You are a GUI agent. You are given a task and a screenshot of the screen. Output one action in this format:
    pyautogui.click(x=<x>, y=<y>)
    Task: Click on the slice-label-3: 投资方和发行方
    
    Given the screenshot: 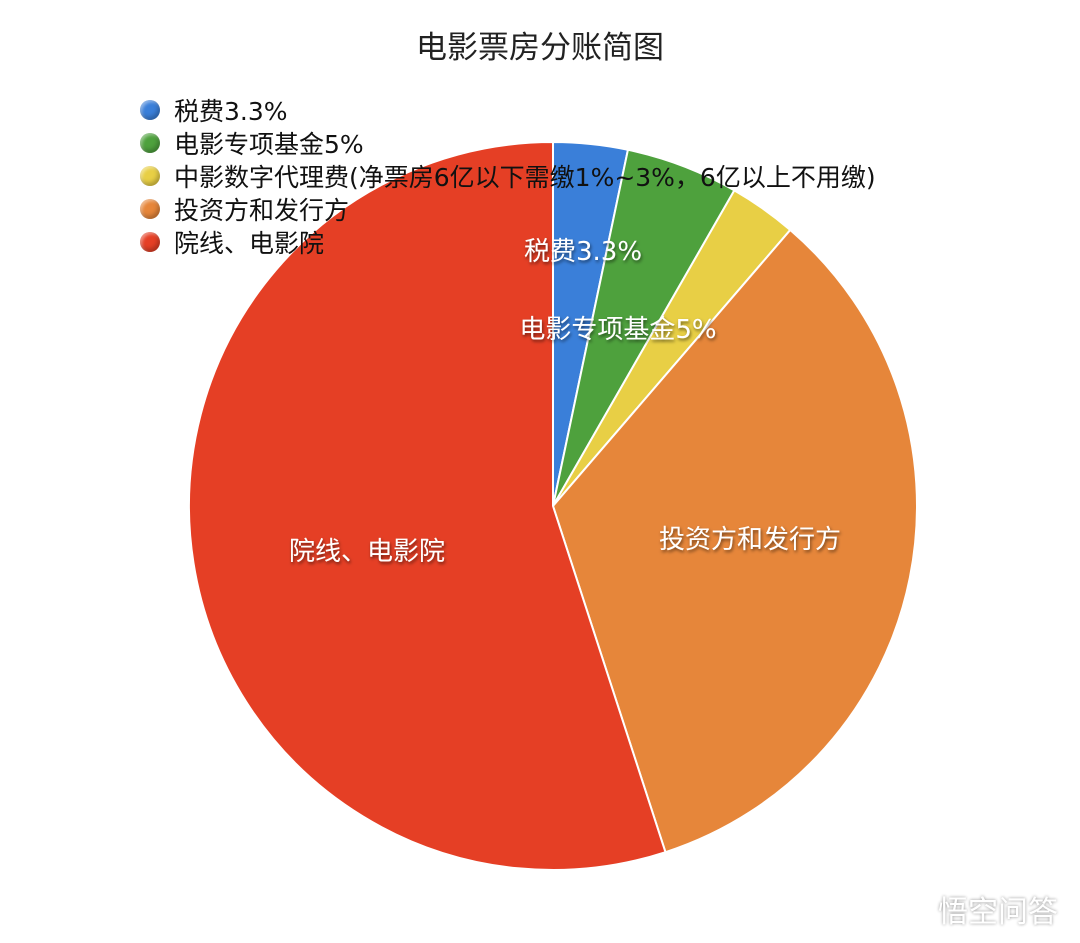 What is the action you would take?
    pyautogui.click(x=750, y=540)
    